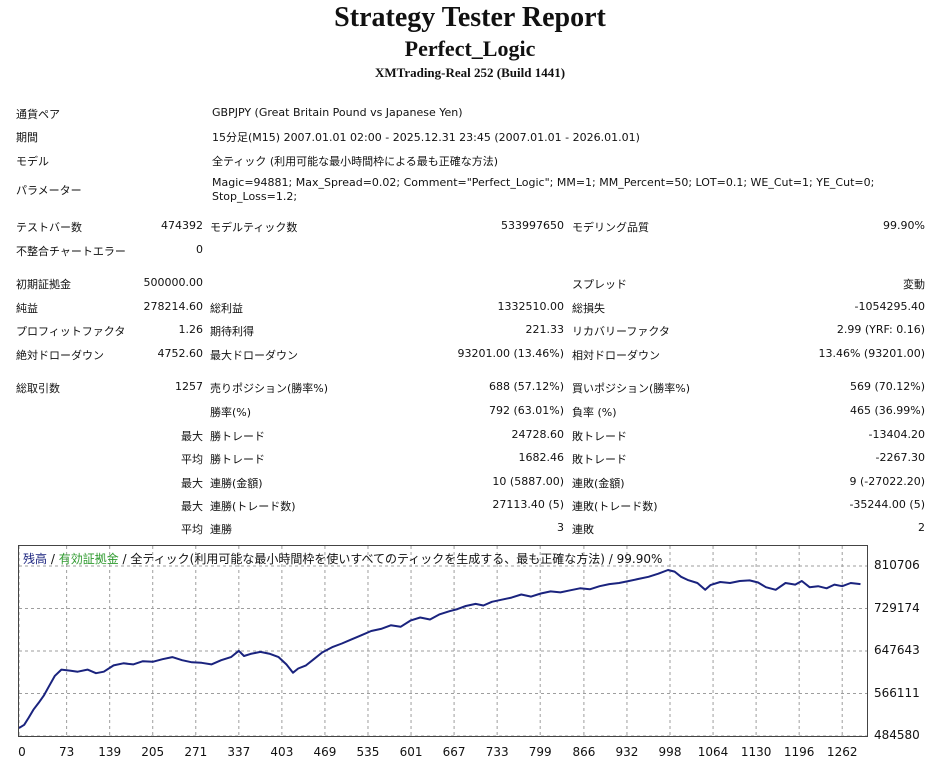 Image resolution: width=940 pixels, height=761 pixels. Describe the element at coordinates (528, 504) in the screenshot. I see `cons-win-trades-value: 27113.40 (5)` at that location.